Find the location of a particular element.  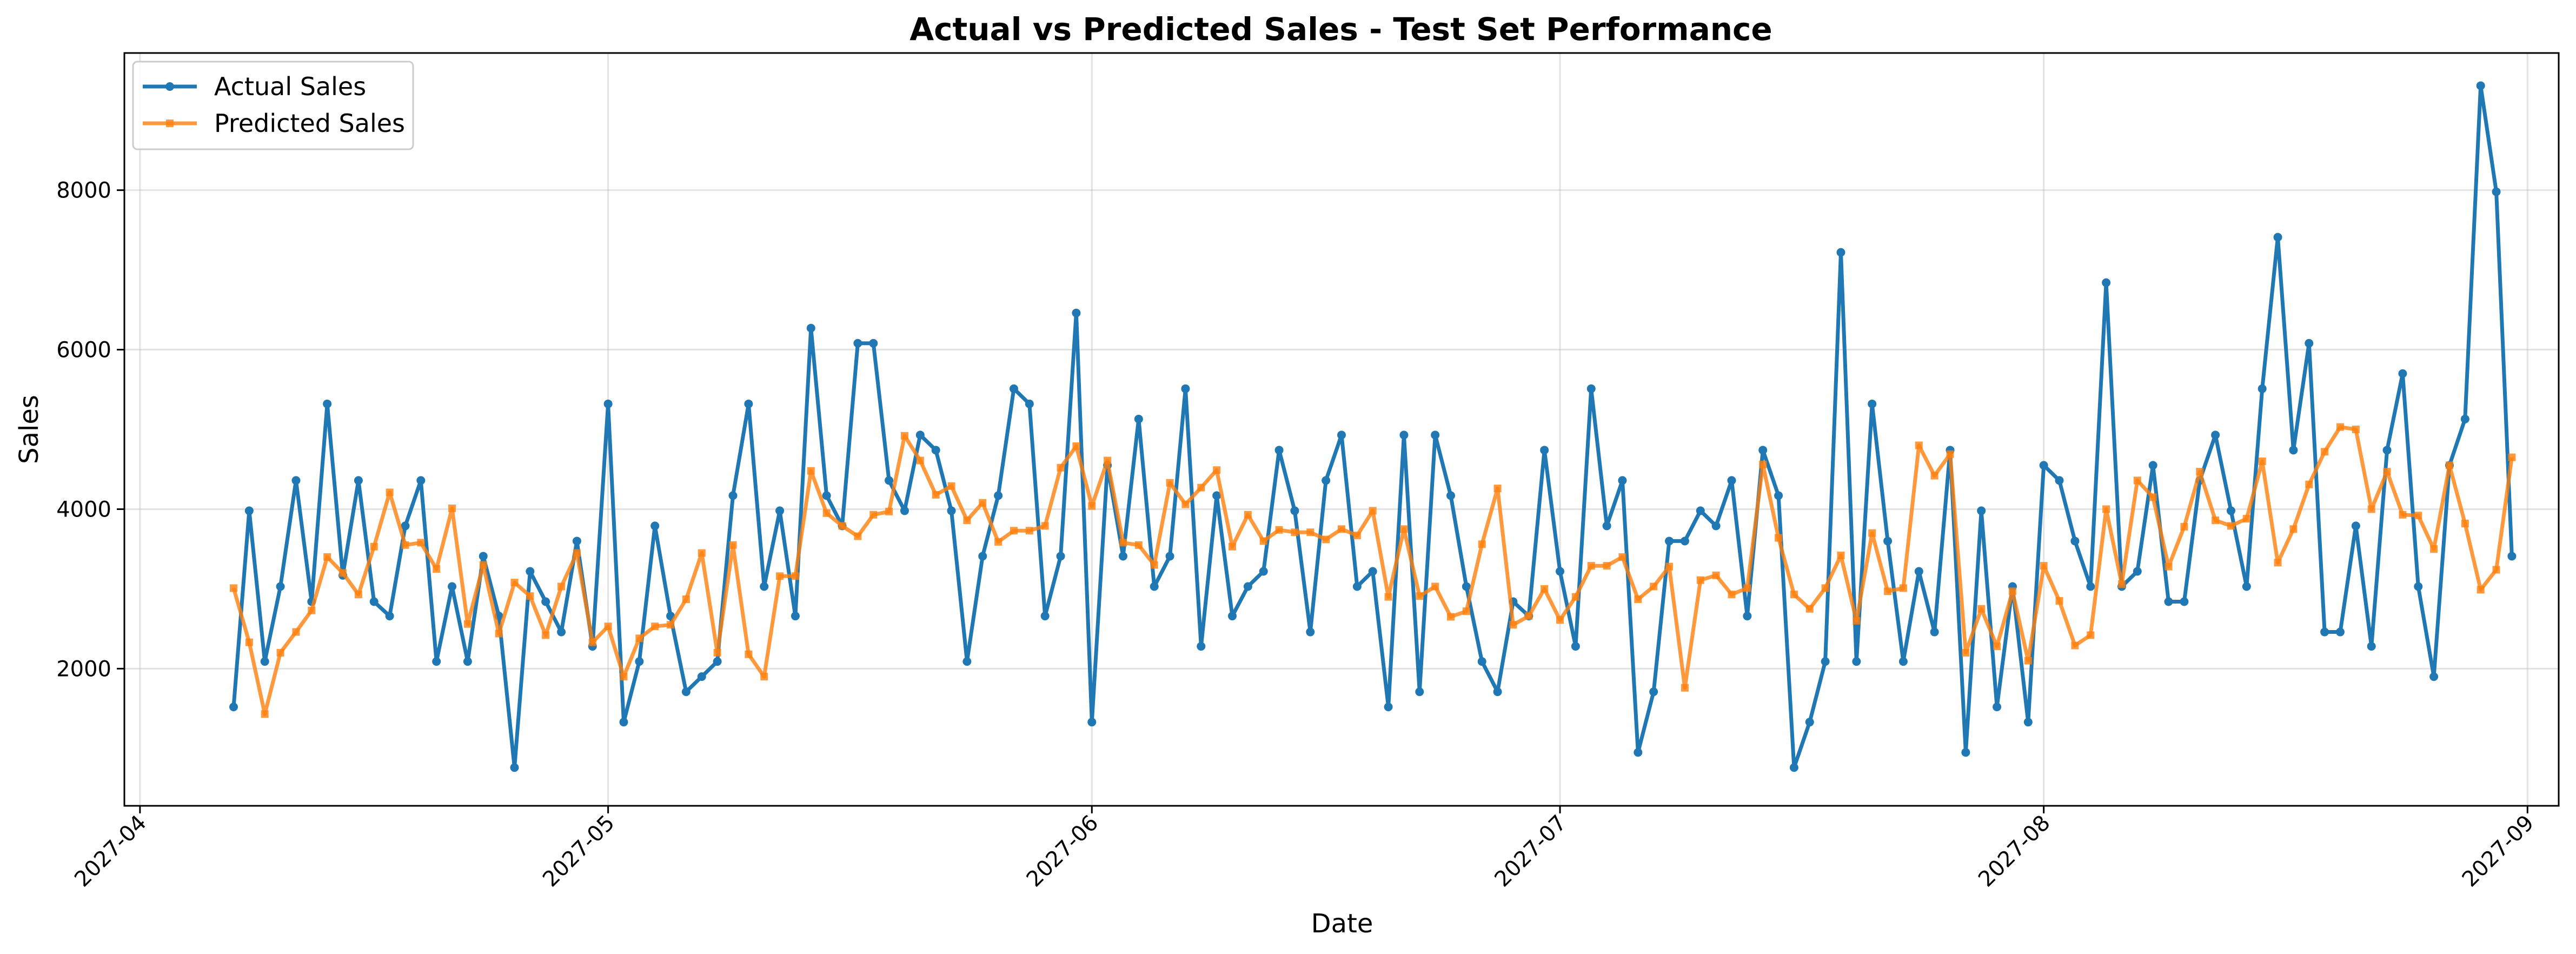

legend-box is located at coordinates (273, 106).